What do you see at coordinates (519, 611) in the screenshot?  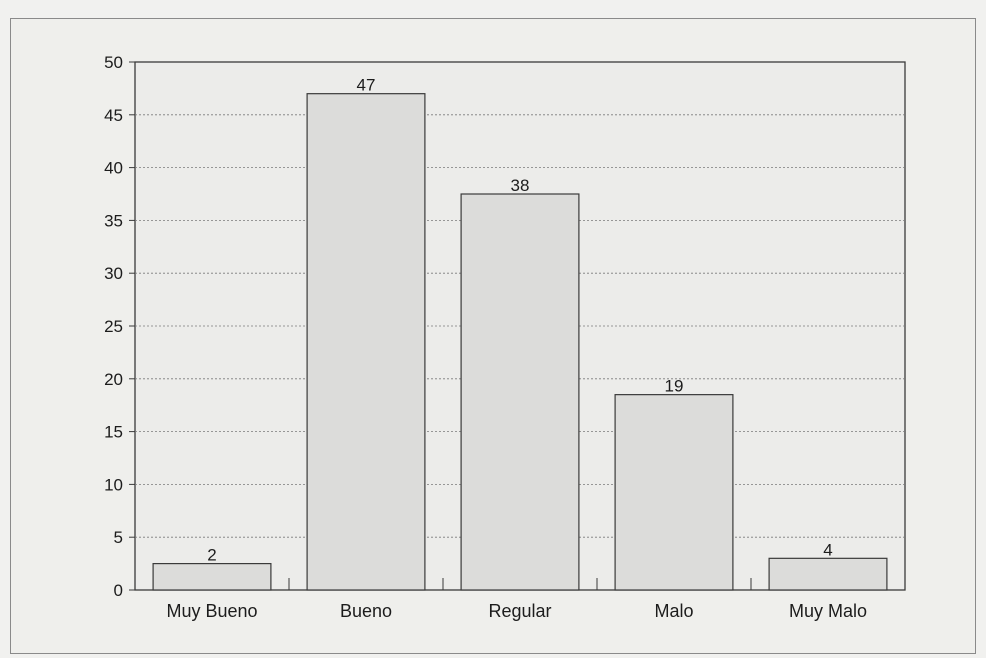 I see `x-tick-label: Regular` at bounding box center [519, 611].